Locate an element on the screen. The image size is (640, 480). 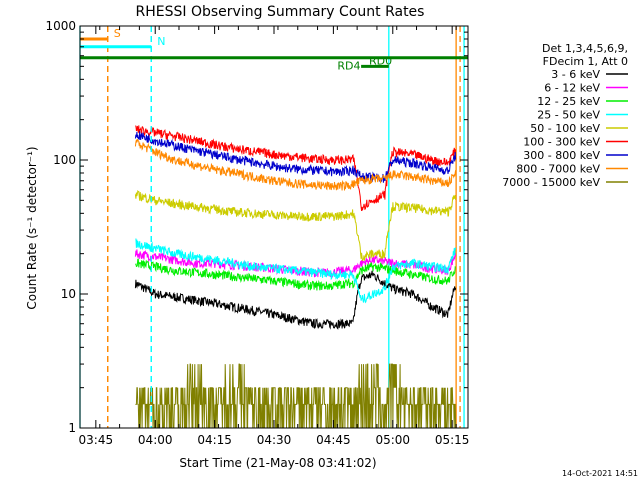
x-tick-label-2: 04:15 is located at coordinates (214, 440).